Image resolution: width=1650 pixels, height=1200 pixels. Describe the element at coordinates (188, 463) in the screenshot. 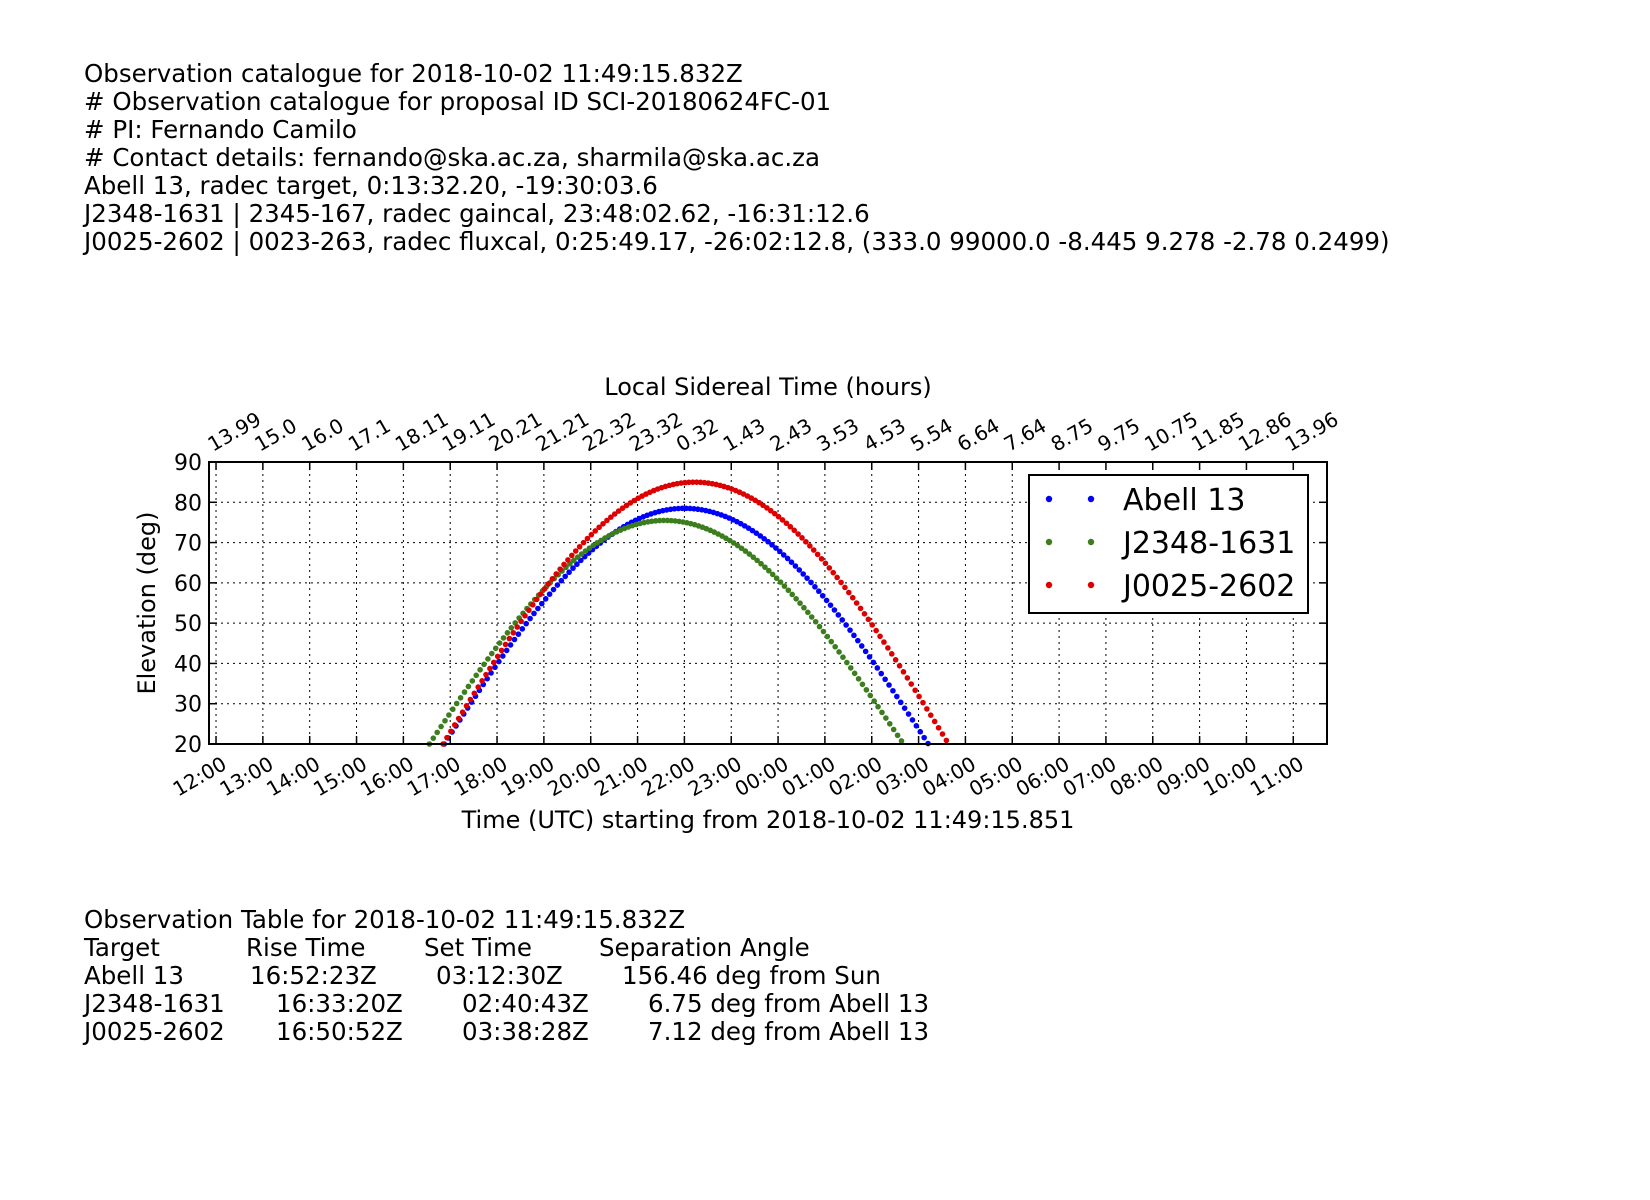

I see `y-tick-label: 90` at that location.